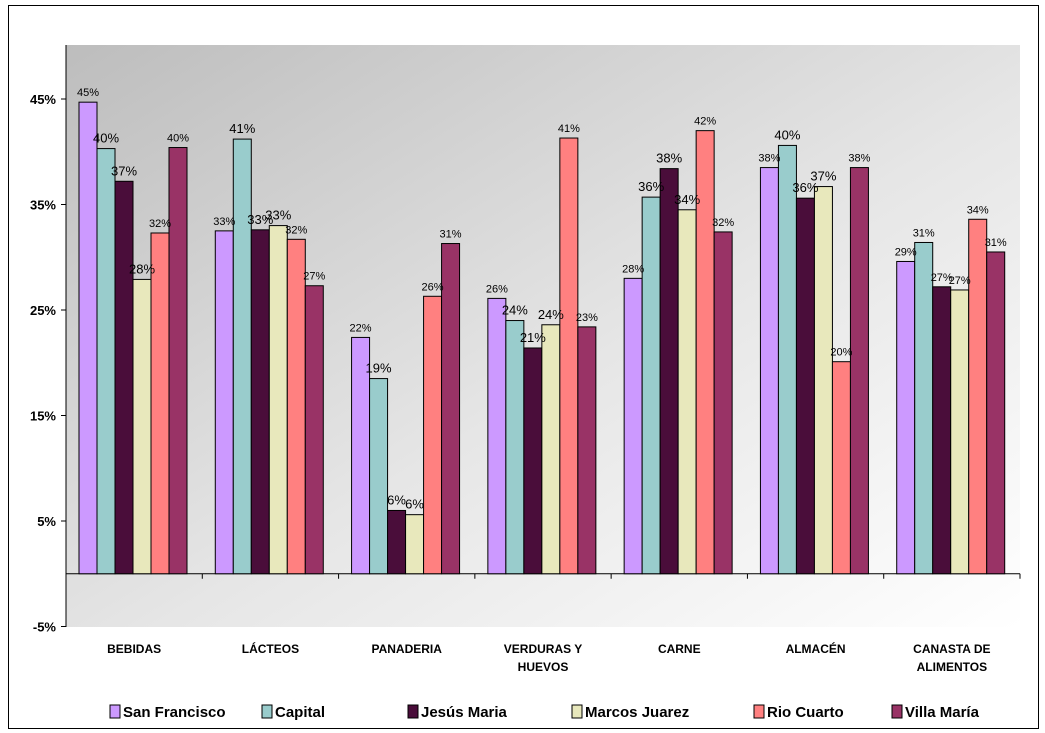  Describe the element at coordinates (46, 521) in the screenshot. I see `y-tick-label: 5%` at that location.